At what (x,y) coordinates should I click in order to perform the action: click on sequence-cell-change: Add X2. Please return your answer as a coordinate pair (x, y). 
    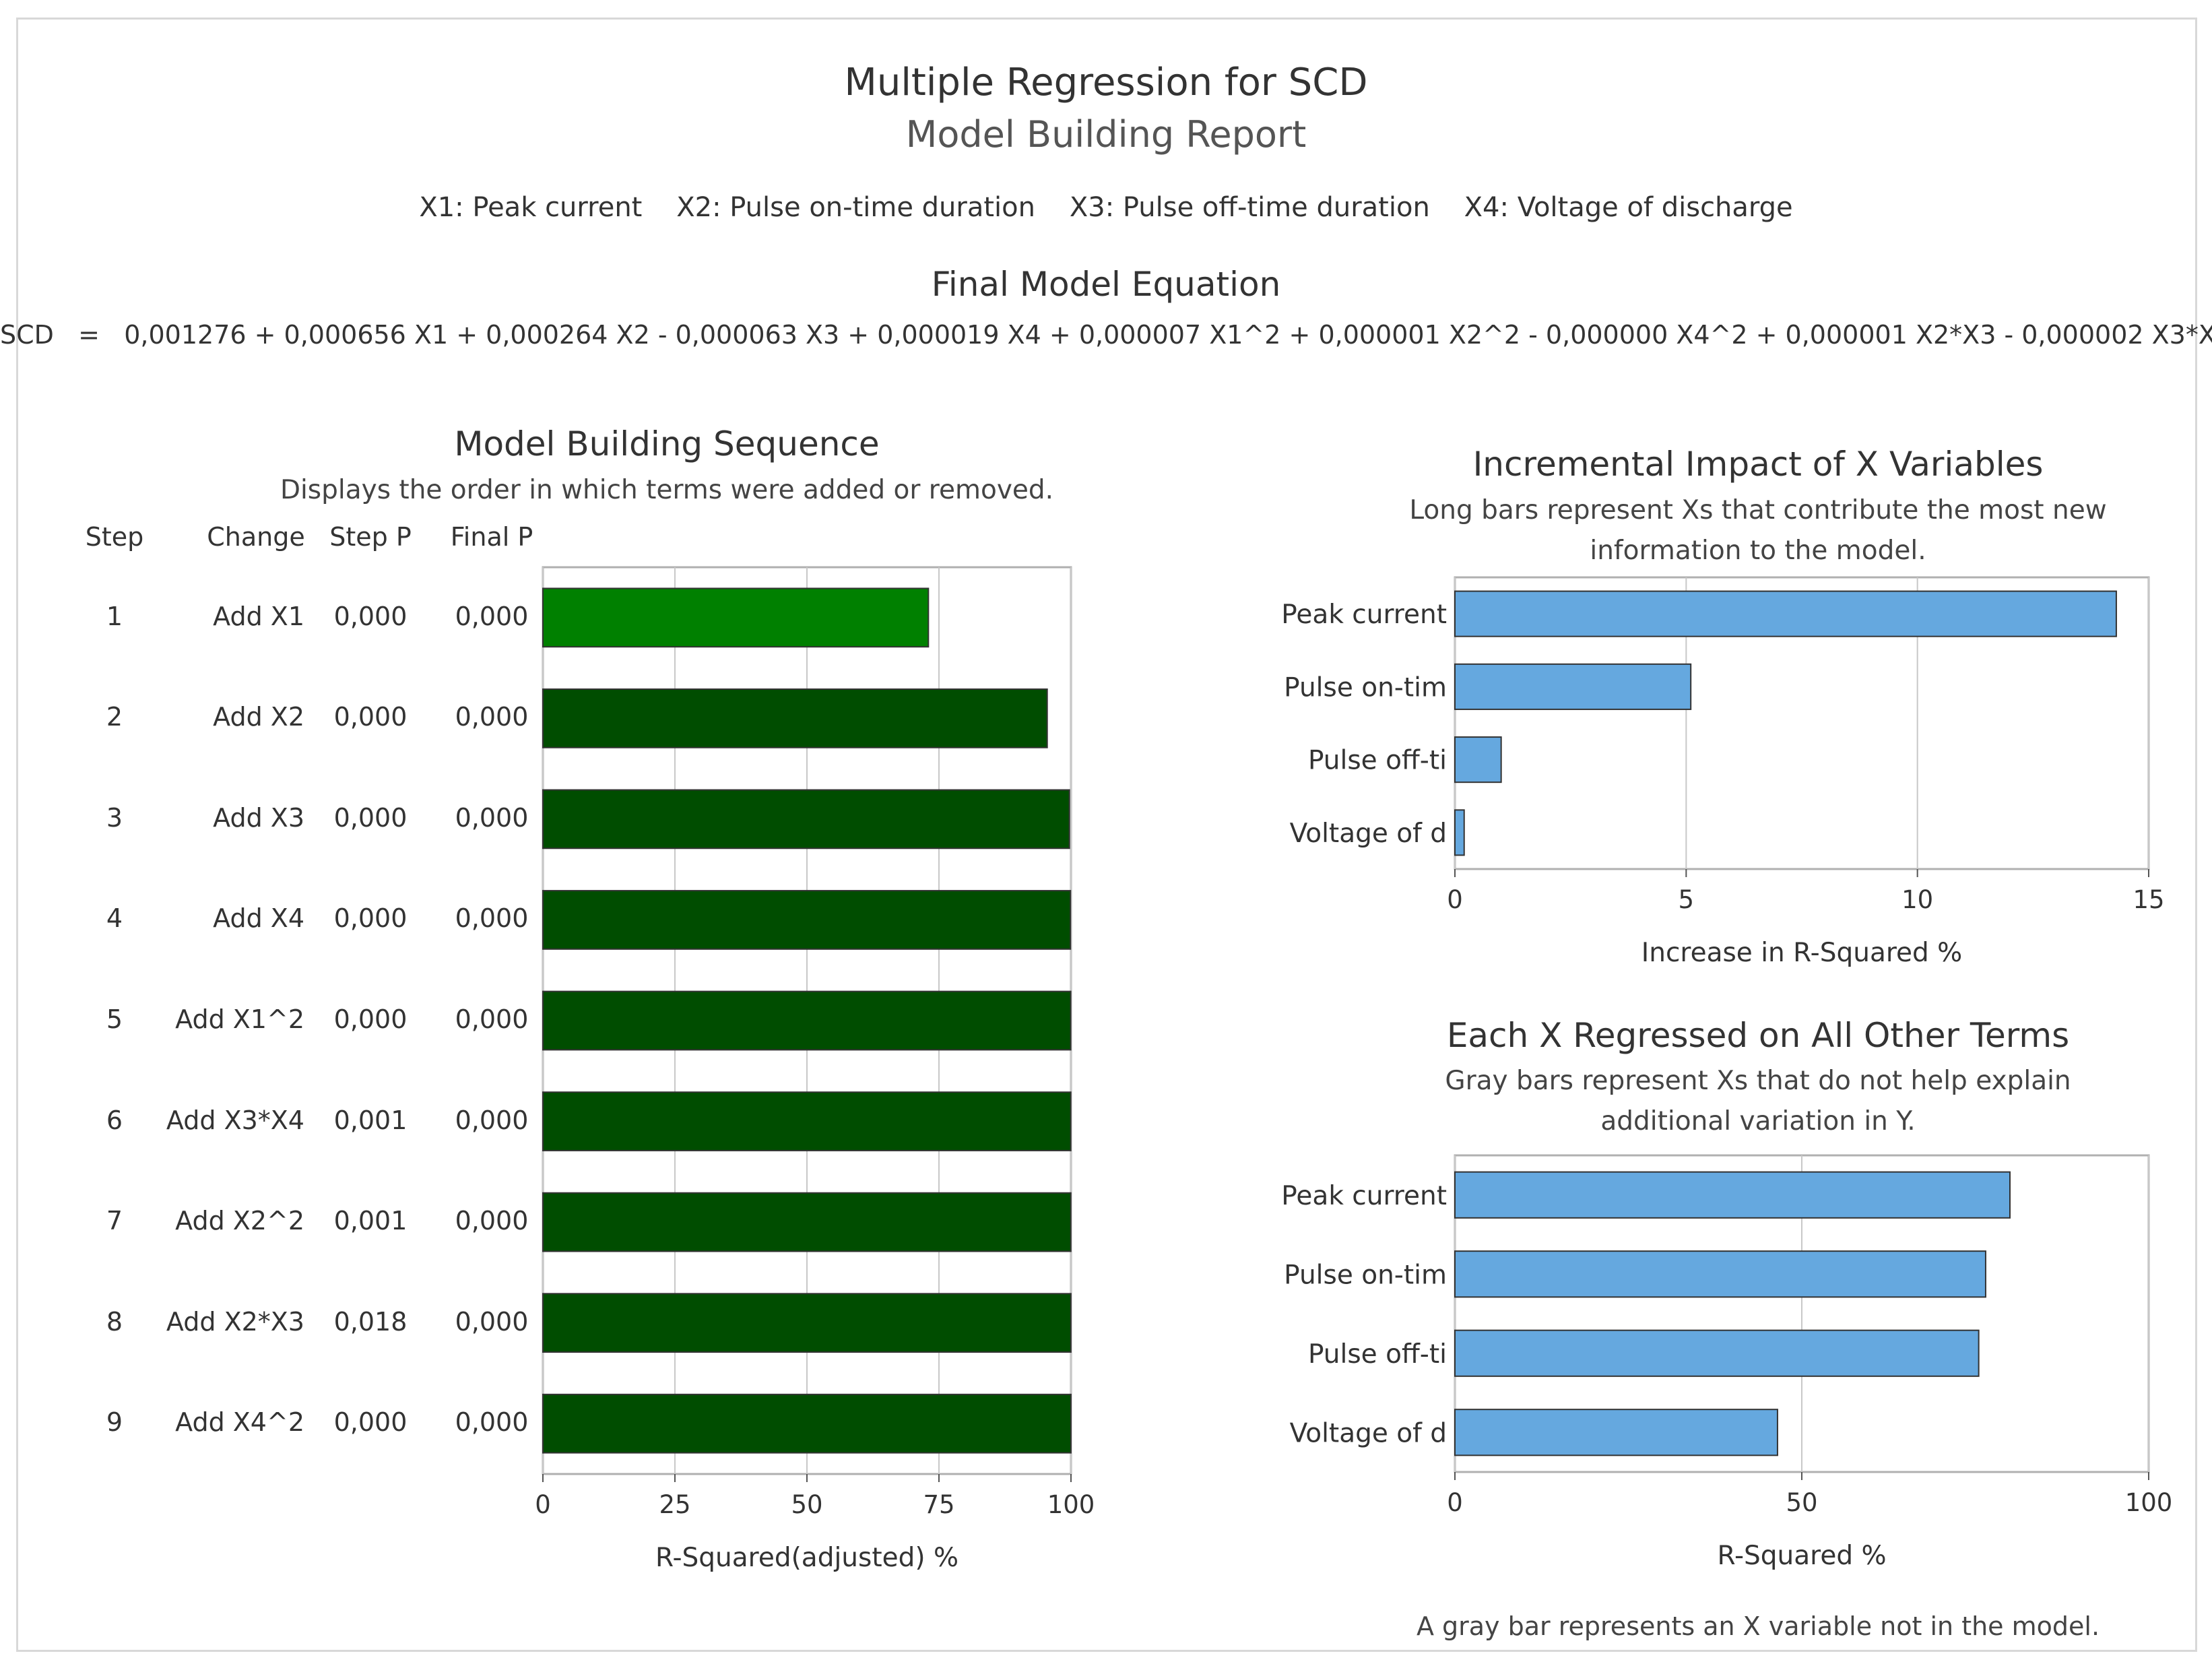
    Looking at the image, I should click on (258, 717).